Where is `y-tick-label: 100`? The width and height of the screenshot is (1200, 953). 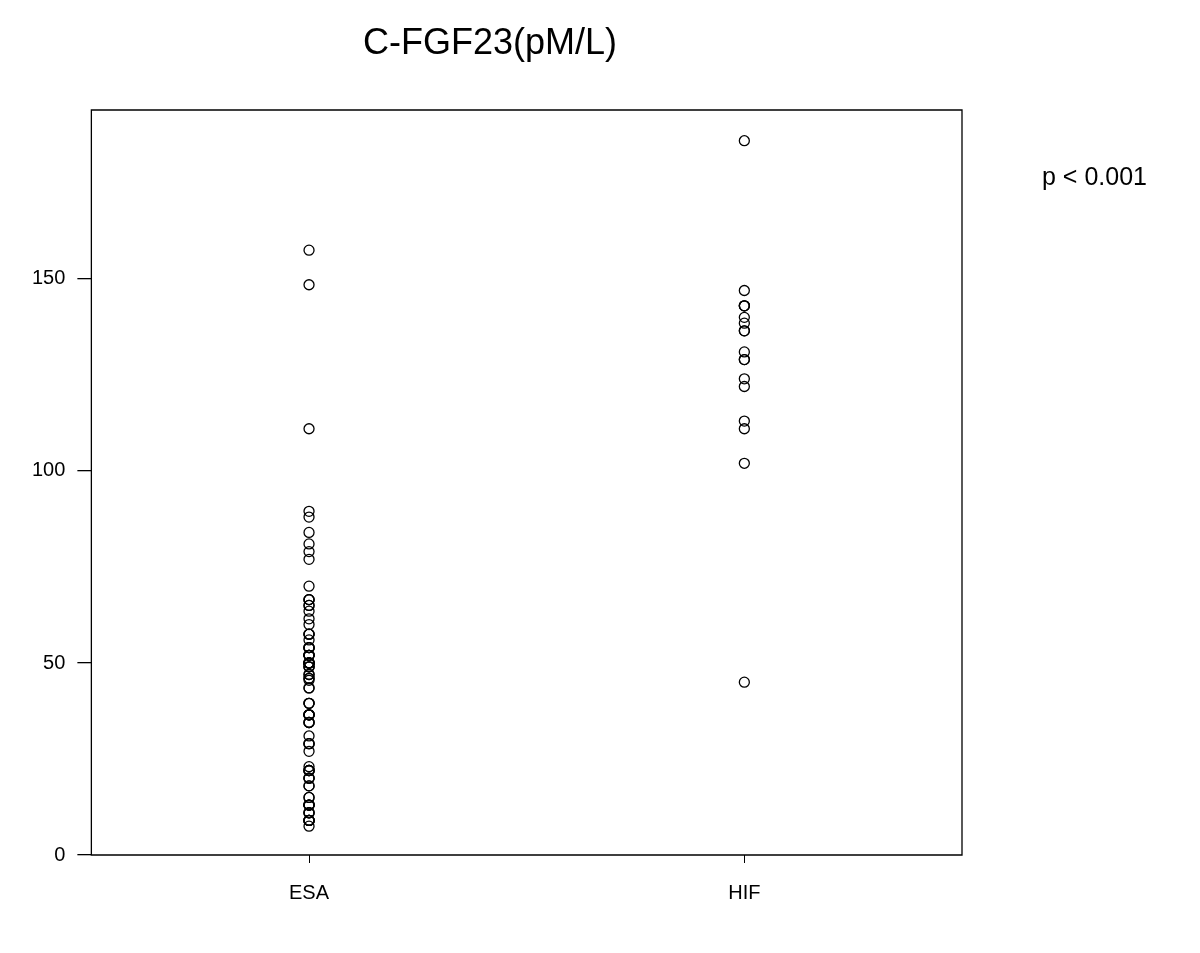 y-tick-label: 100 is located at coordinates (48, 469).